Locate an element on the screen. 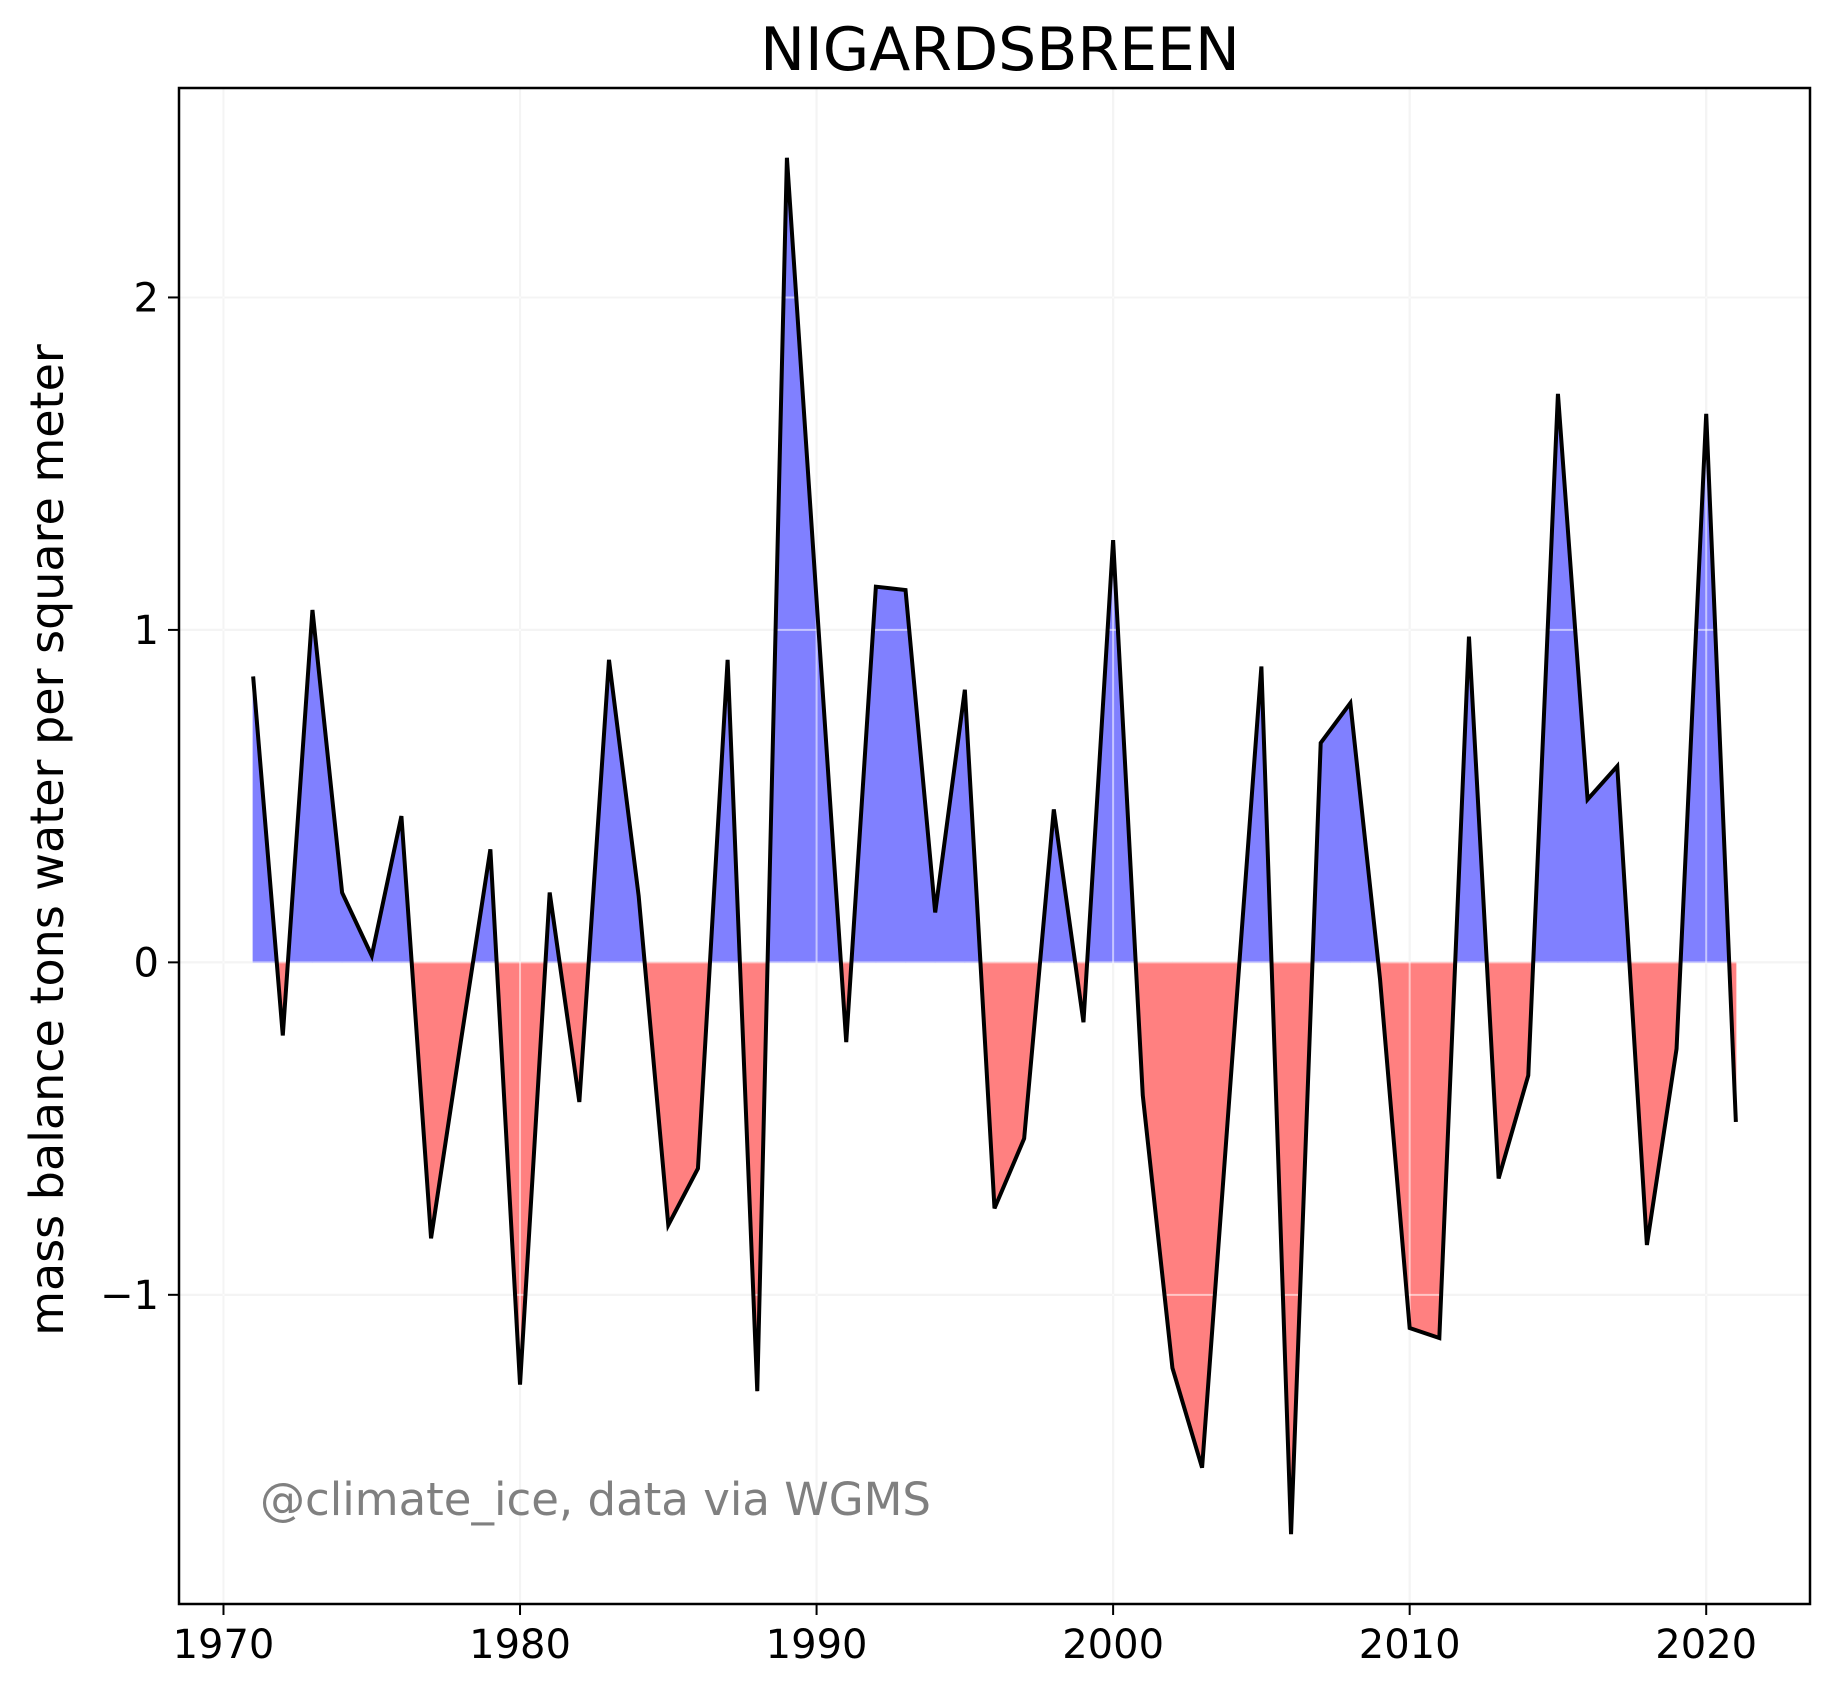 This screenshot has width=1825, height=1684. attribution-annotation: @climate_ice, data via WGMS is located at coordinates (595, 1499).